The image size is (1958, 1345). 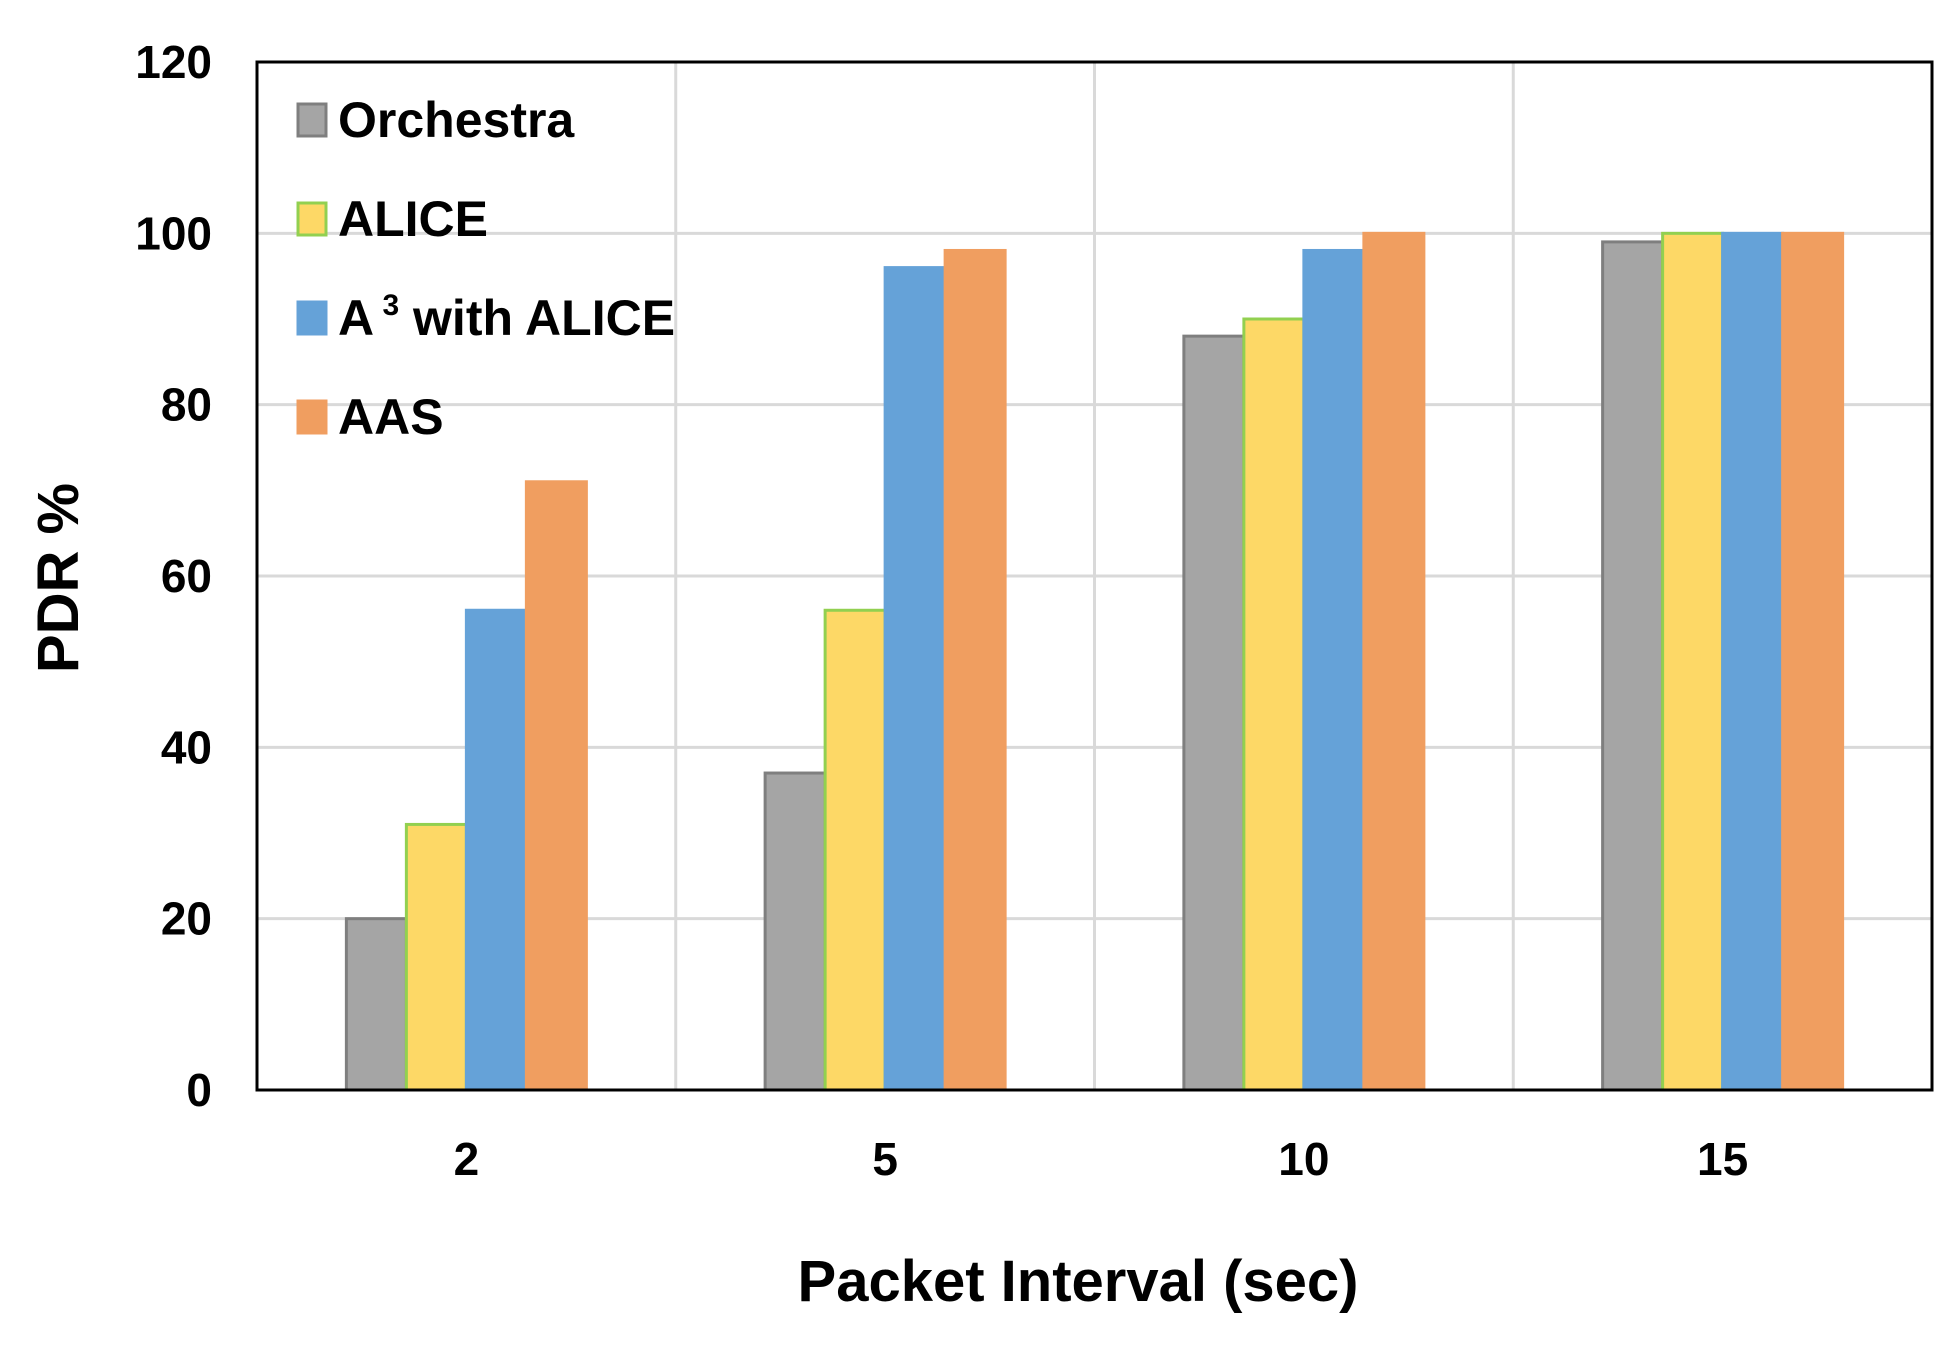 I want to click on y-tick-label: 40, so click(x=186, y=747).